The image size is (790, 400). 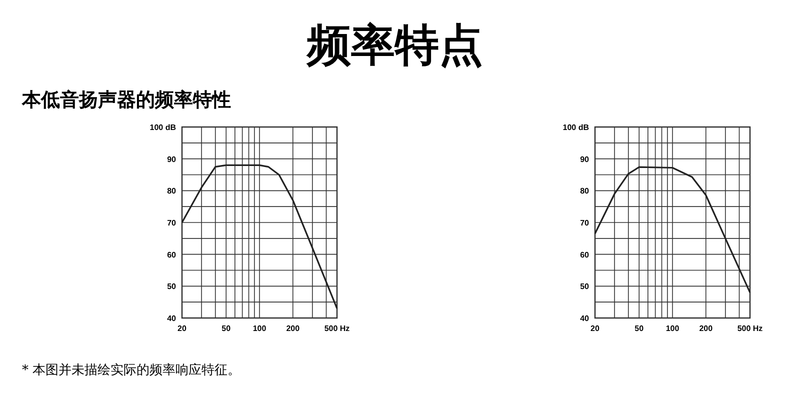 I want to click on chart-title: 频率特点, so click(x=394, y=45).